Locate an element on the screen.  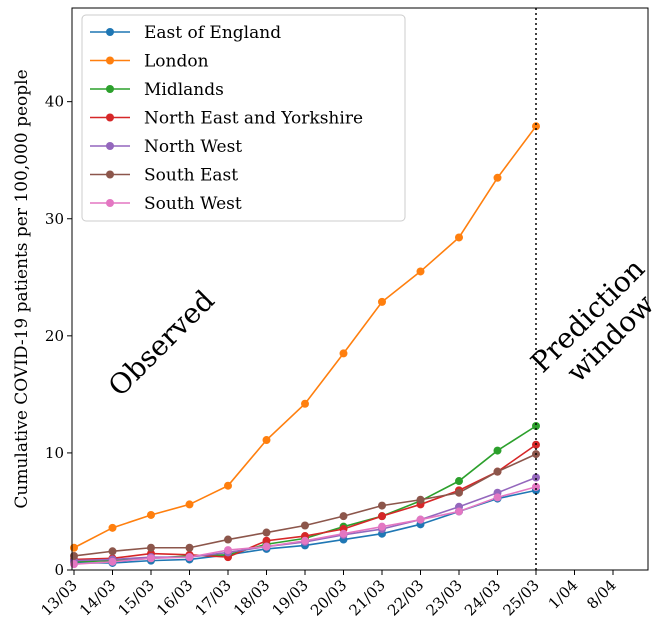
y-tick-label: 30 is located at coordinates (54, 219).